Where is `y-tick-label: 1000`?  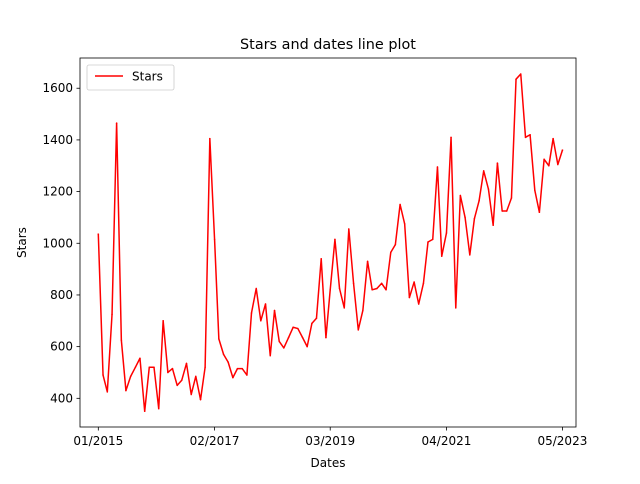
y-tick-label: 1000 is located at coordinates (57, 243).